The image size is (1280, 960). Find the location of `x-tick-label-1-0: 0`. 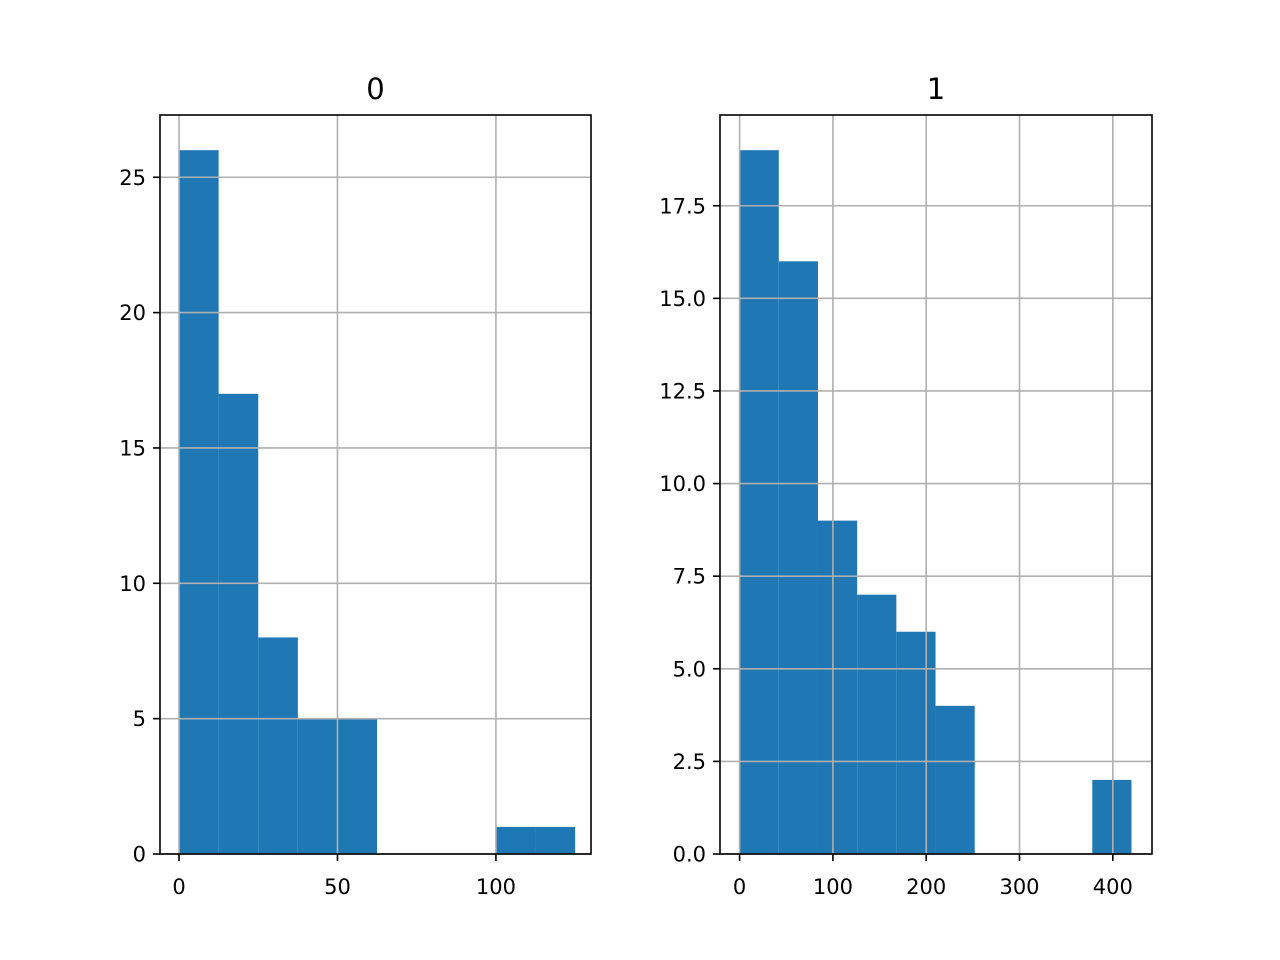

x-tick-label-1-0: 0 is located at coordinates (739, 887).